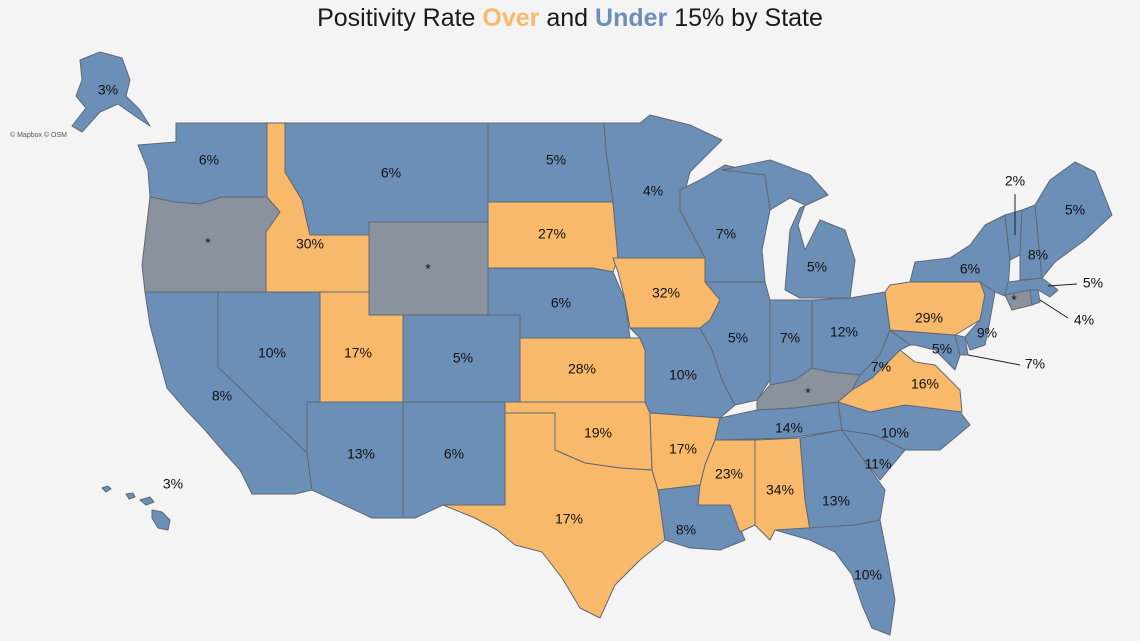  What do you see at coordinates (980, 316) in the screenshot?
I see `state-nj` at bounding box center [980, 316].